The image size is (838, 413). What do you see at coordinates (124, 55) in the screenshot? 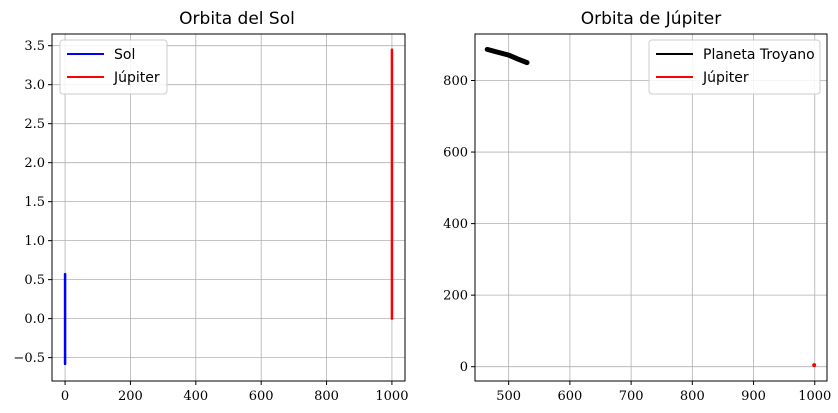
I see `legend-label-sol: Sol` at bounding box center [124, 55].